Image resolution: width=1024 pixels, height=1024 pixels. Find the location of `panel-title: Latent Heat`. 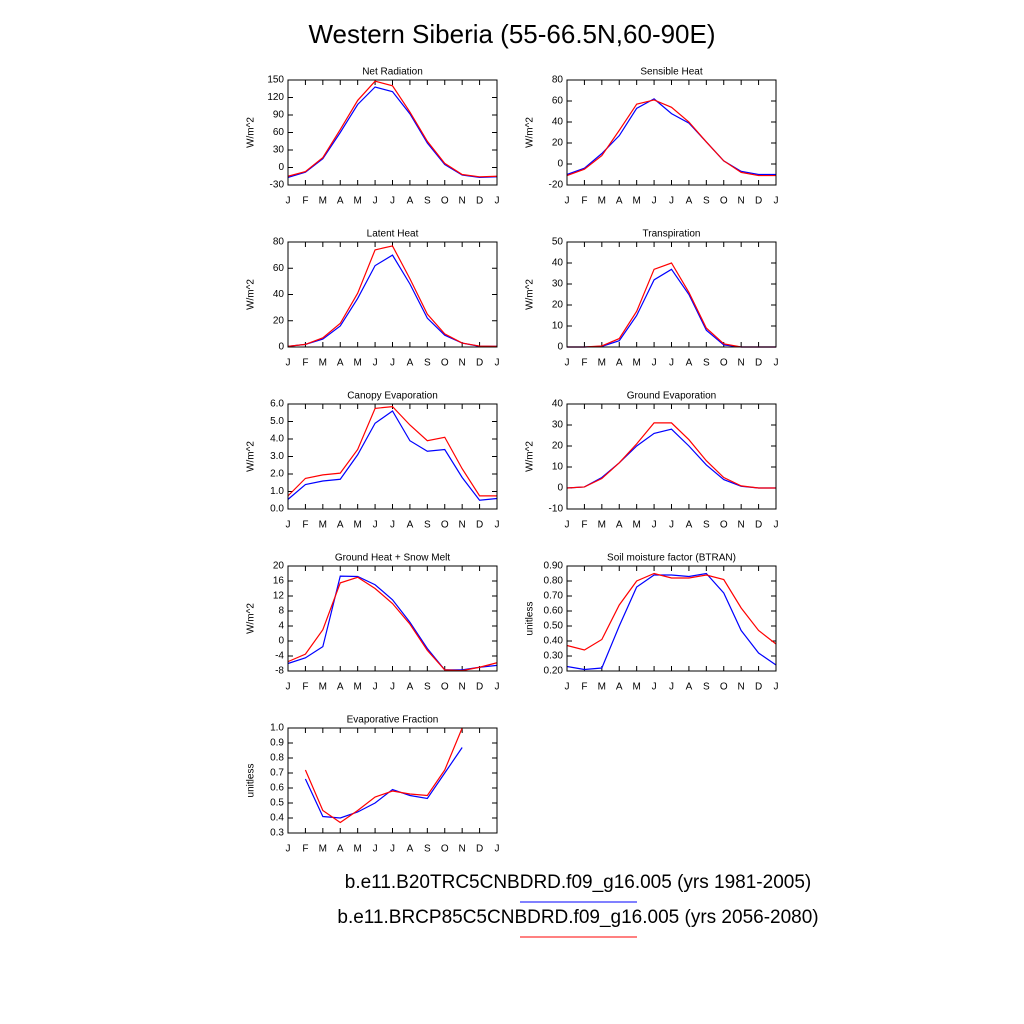

panel-title: Latent Heat is located at coordinates (393, 234).